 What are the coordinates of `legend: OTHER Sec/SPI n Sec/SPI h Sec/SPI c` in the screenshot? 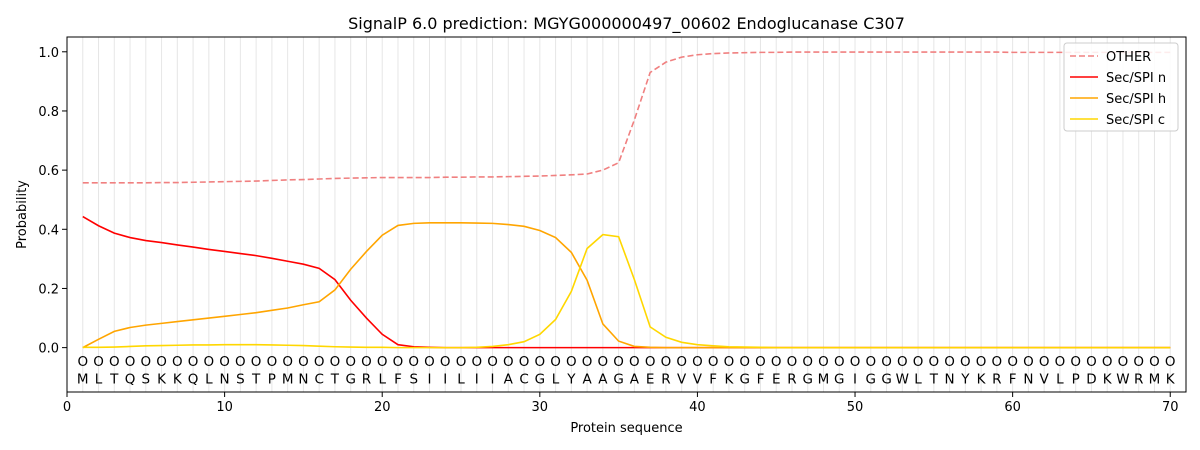 It's located at (1121, 87).